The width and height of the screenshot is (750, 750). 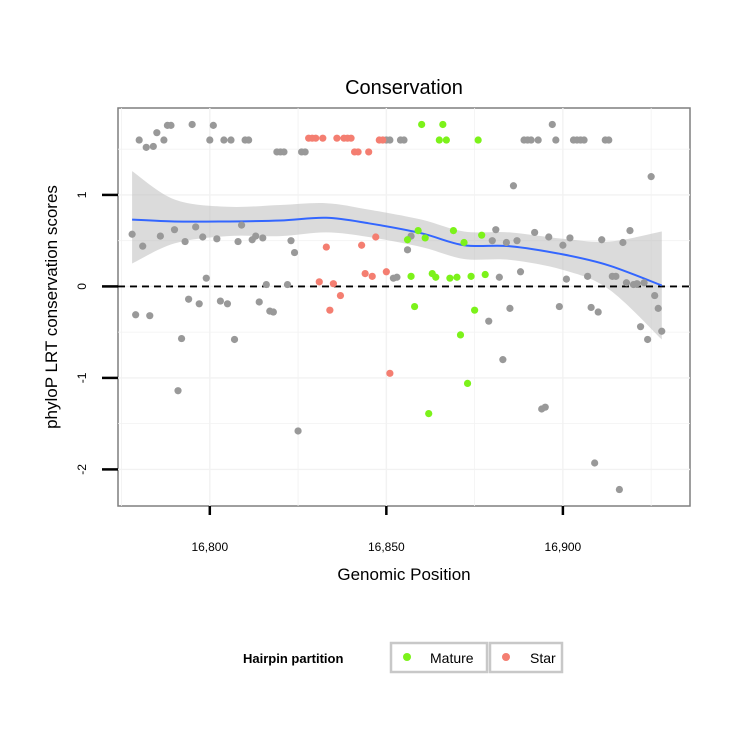 What do you see at coordinates (407, 657) in the screenshot?
I see `legend-dot-mature` at bounding box center [407, 657].